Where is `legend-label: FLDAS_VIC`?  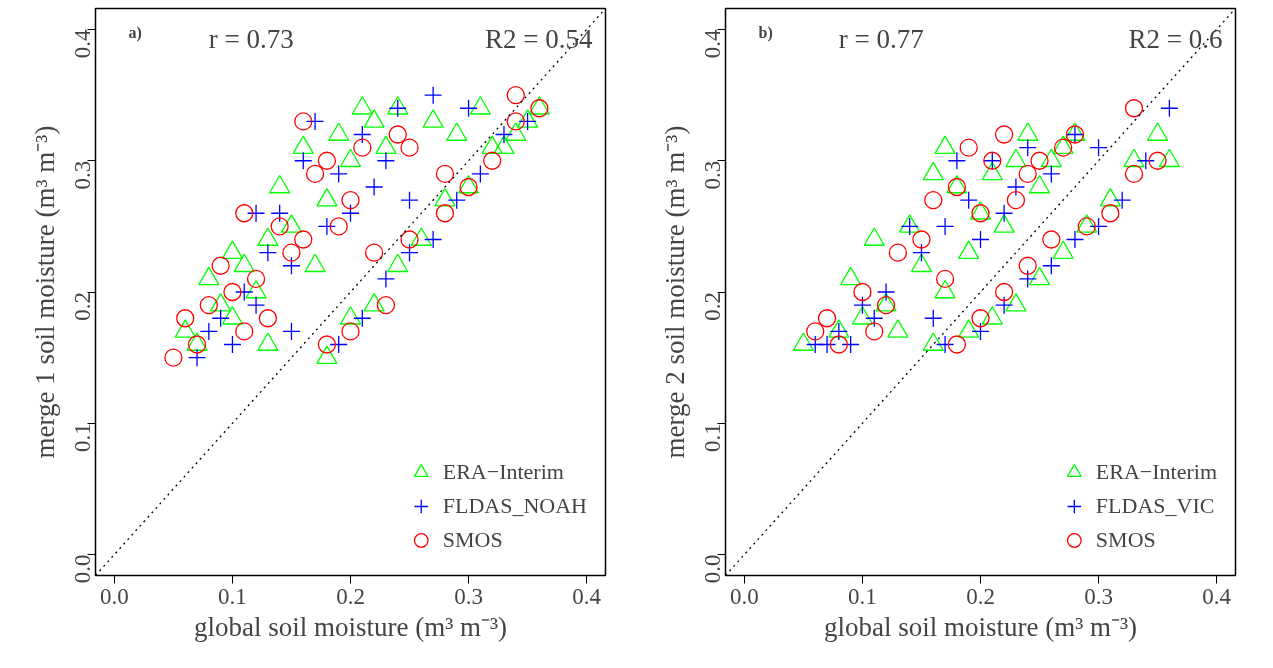 legend-label: FLDAS_VIC is located at coordinates (1155, 506).